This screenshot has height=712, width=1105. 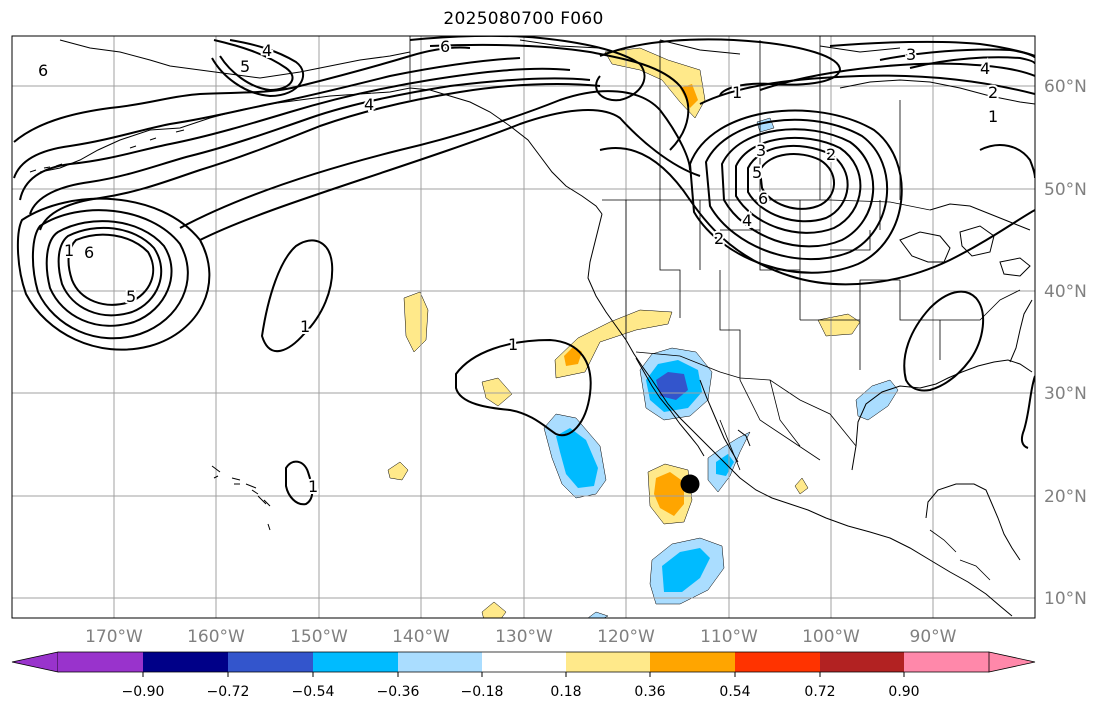 What do you see at coordinates (965, 251) in the screenshot?
I see `great-lakes` at bounding box center [965, 251].